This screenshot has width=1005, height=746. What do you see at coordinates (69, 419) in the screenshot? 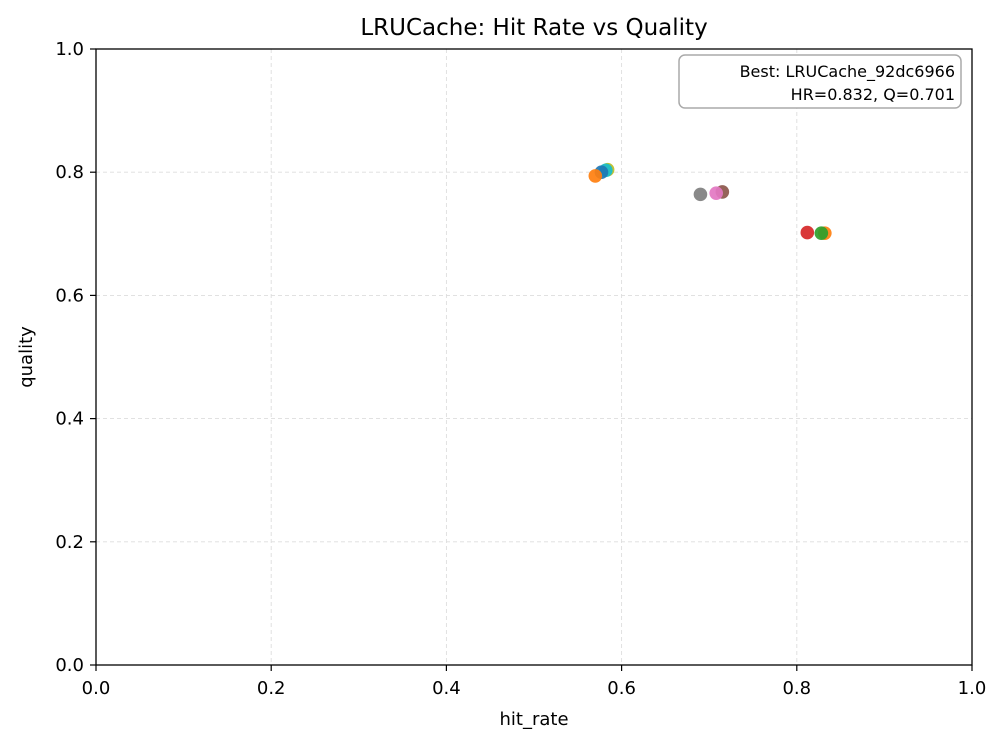
I see `y-tick-label: 0.4` at bounding box center [69, 419].